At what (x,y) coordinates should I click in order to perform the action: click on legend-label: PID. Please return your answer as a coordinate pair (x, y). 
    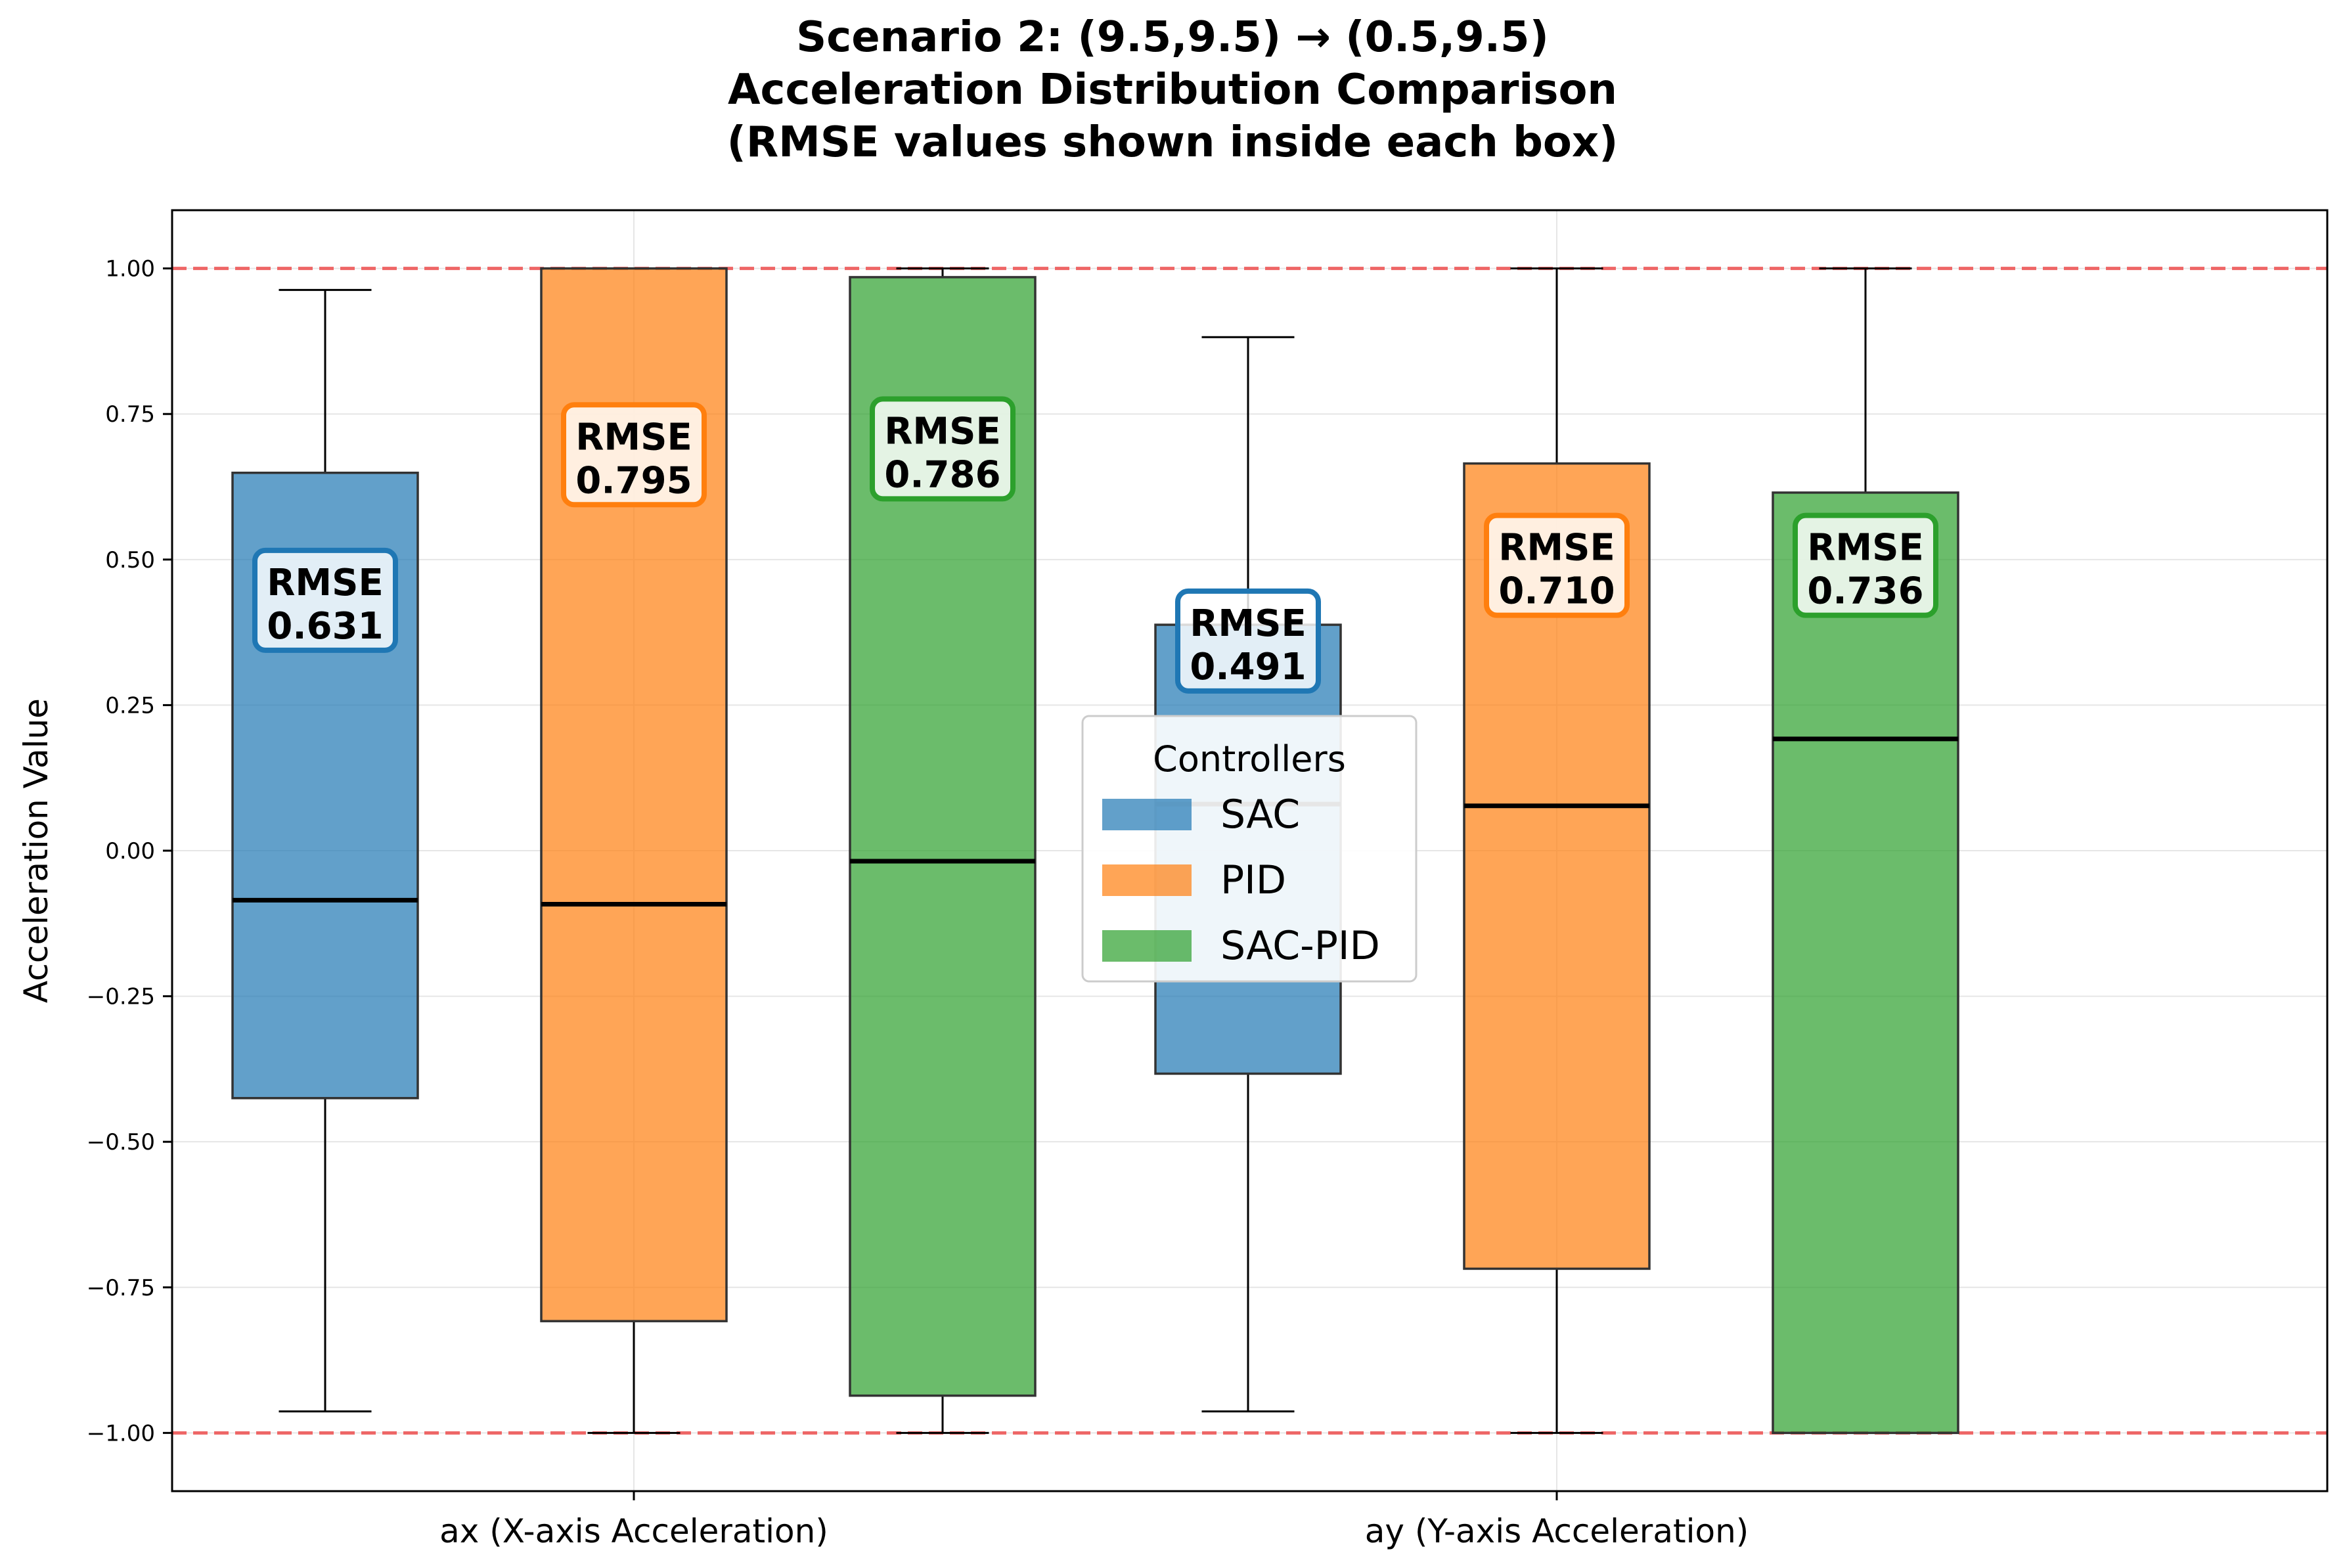
    Looking at the image, I should click on (1253, 880).